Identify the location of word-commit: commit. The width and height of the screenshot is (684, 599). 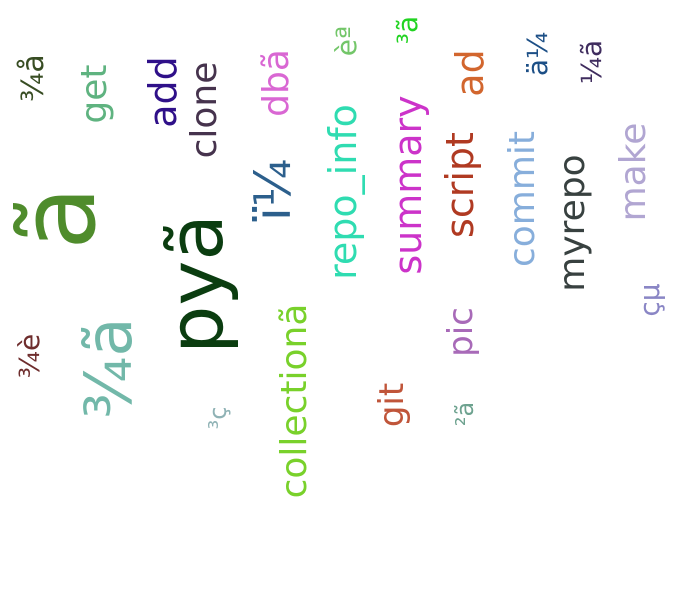
(522, 199).